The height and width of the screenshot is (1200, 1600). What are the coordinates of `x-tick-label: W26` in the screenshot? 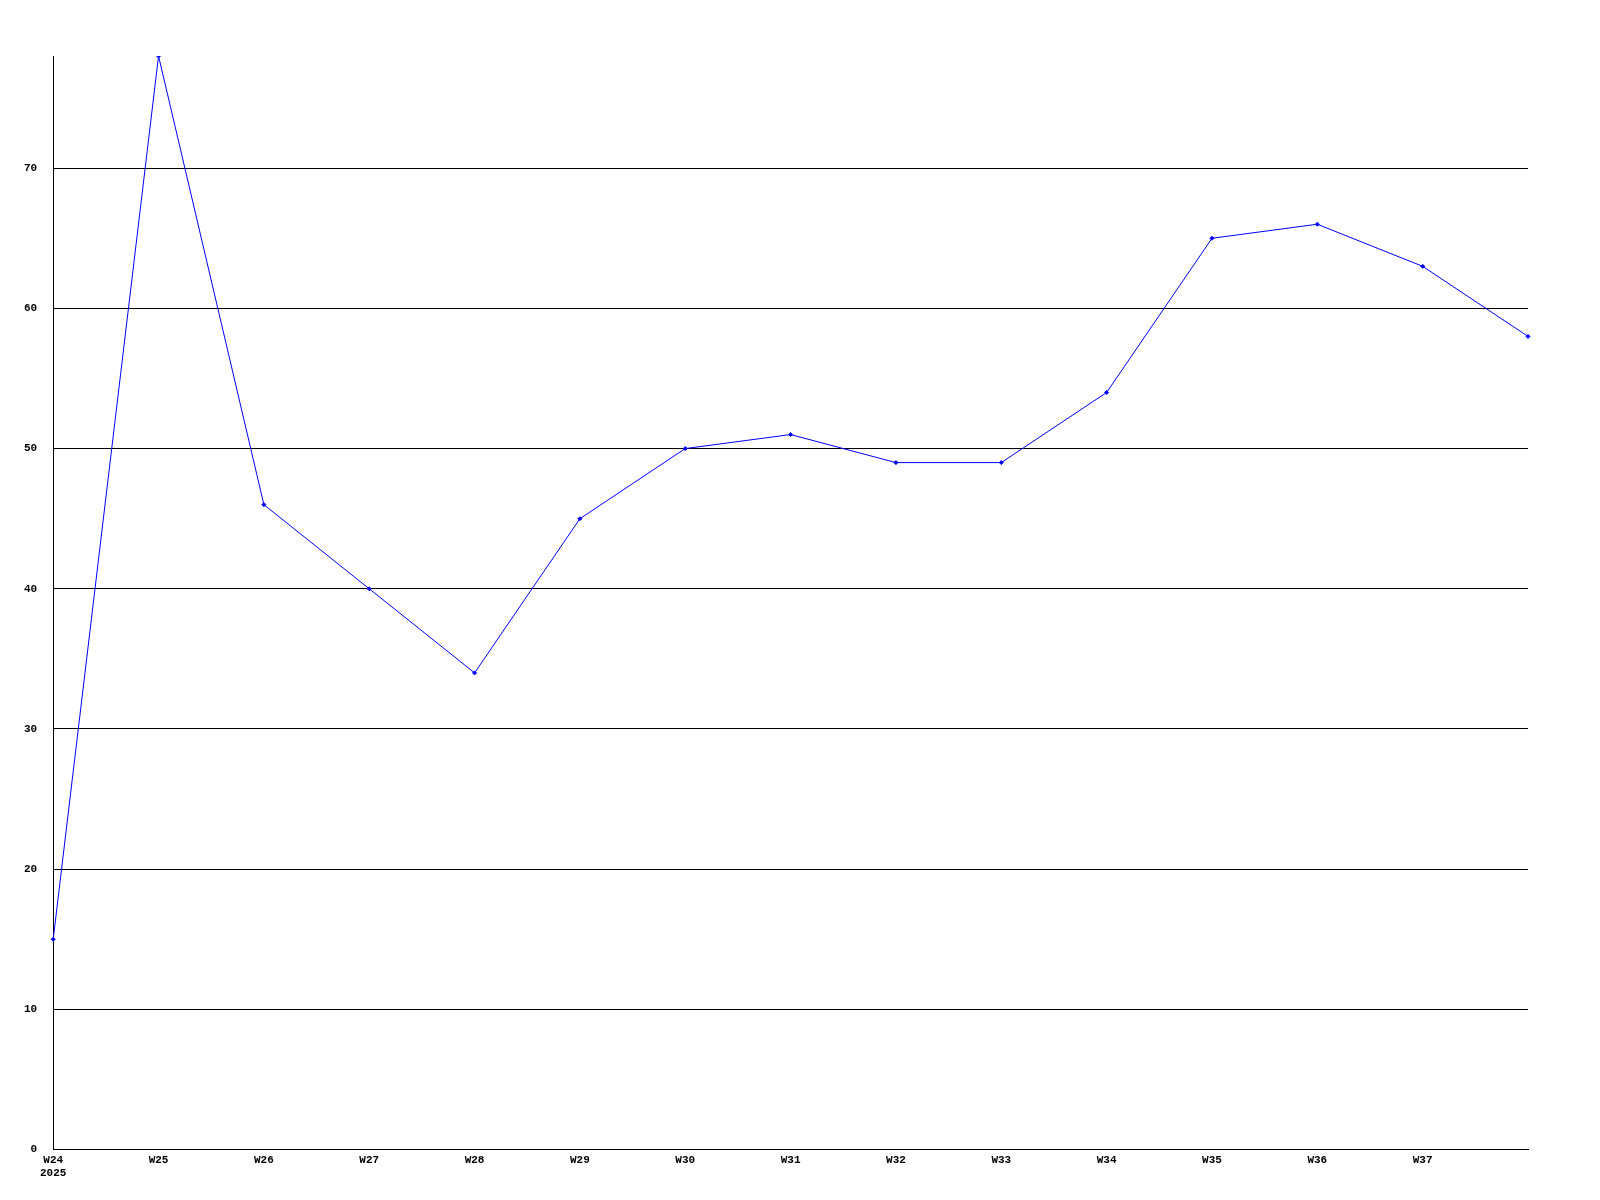 It's located at (263, 1159).